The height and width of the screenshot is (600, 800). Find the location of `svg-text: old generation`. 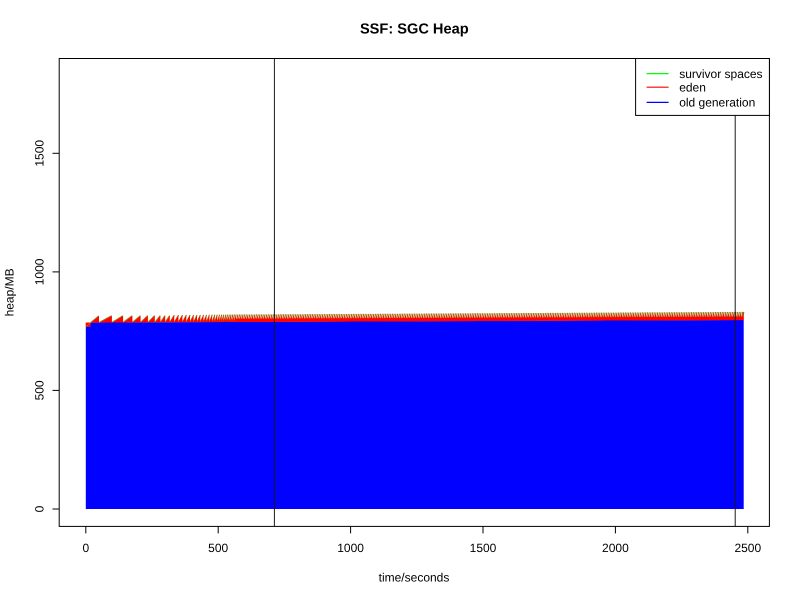

svg-text: old generation is located at coordinates (717, 103).